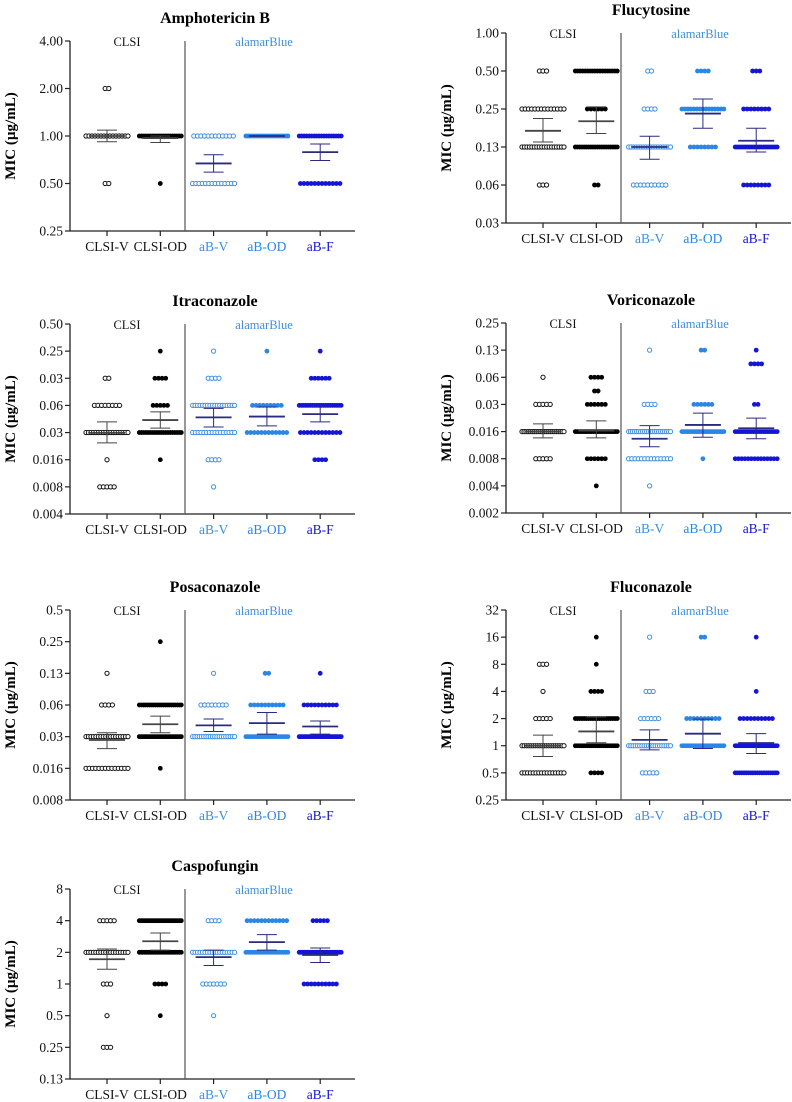 This screenshot has height=1102, width=792. Describe the element at coordinates (596, 238) in the screenshot. I see `x-tick-label: CLSI-OD` at that location.